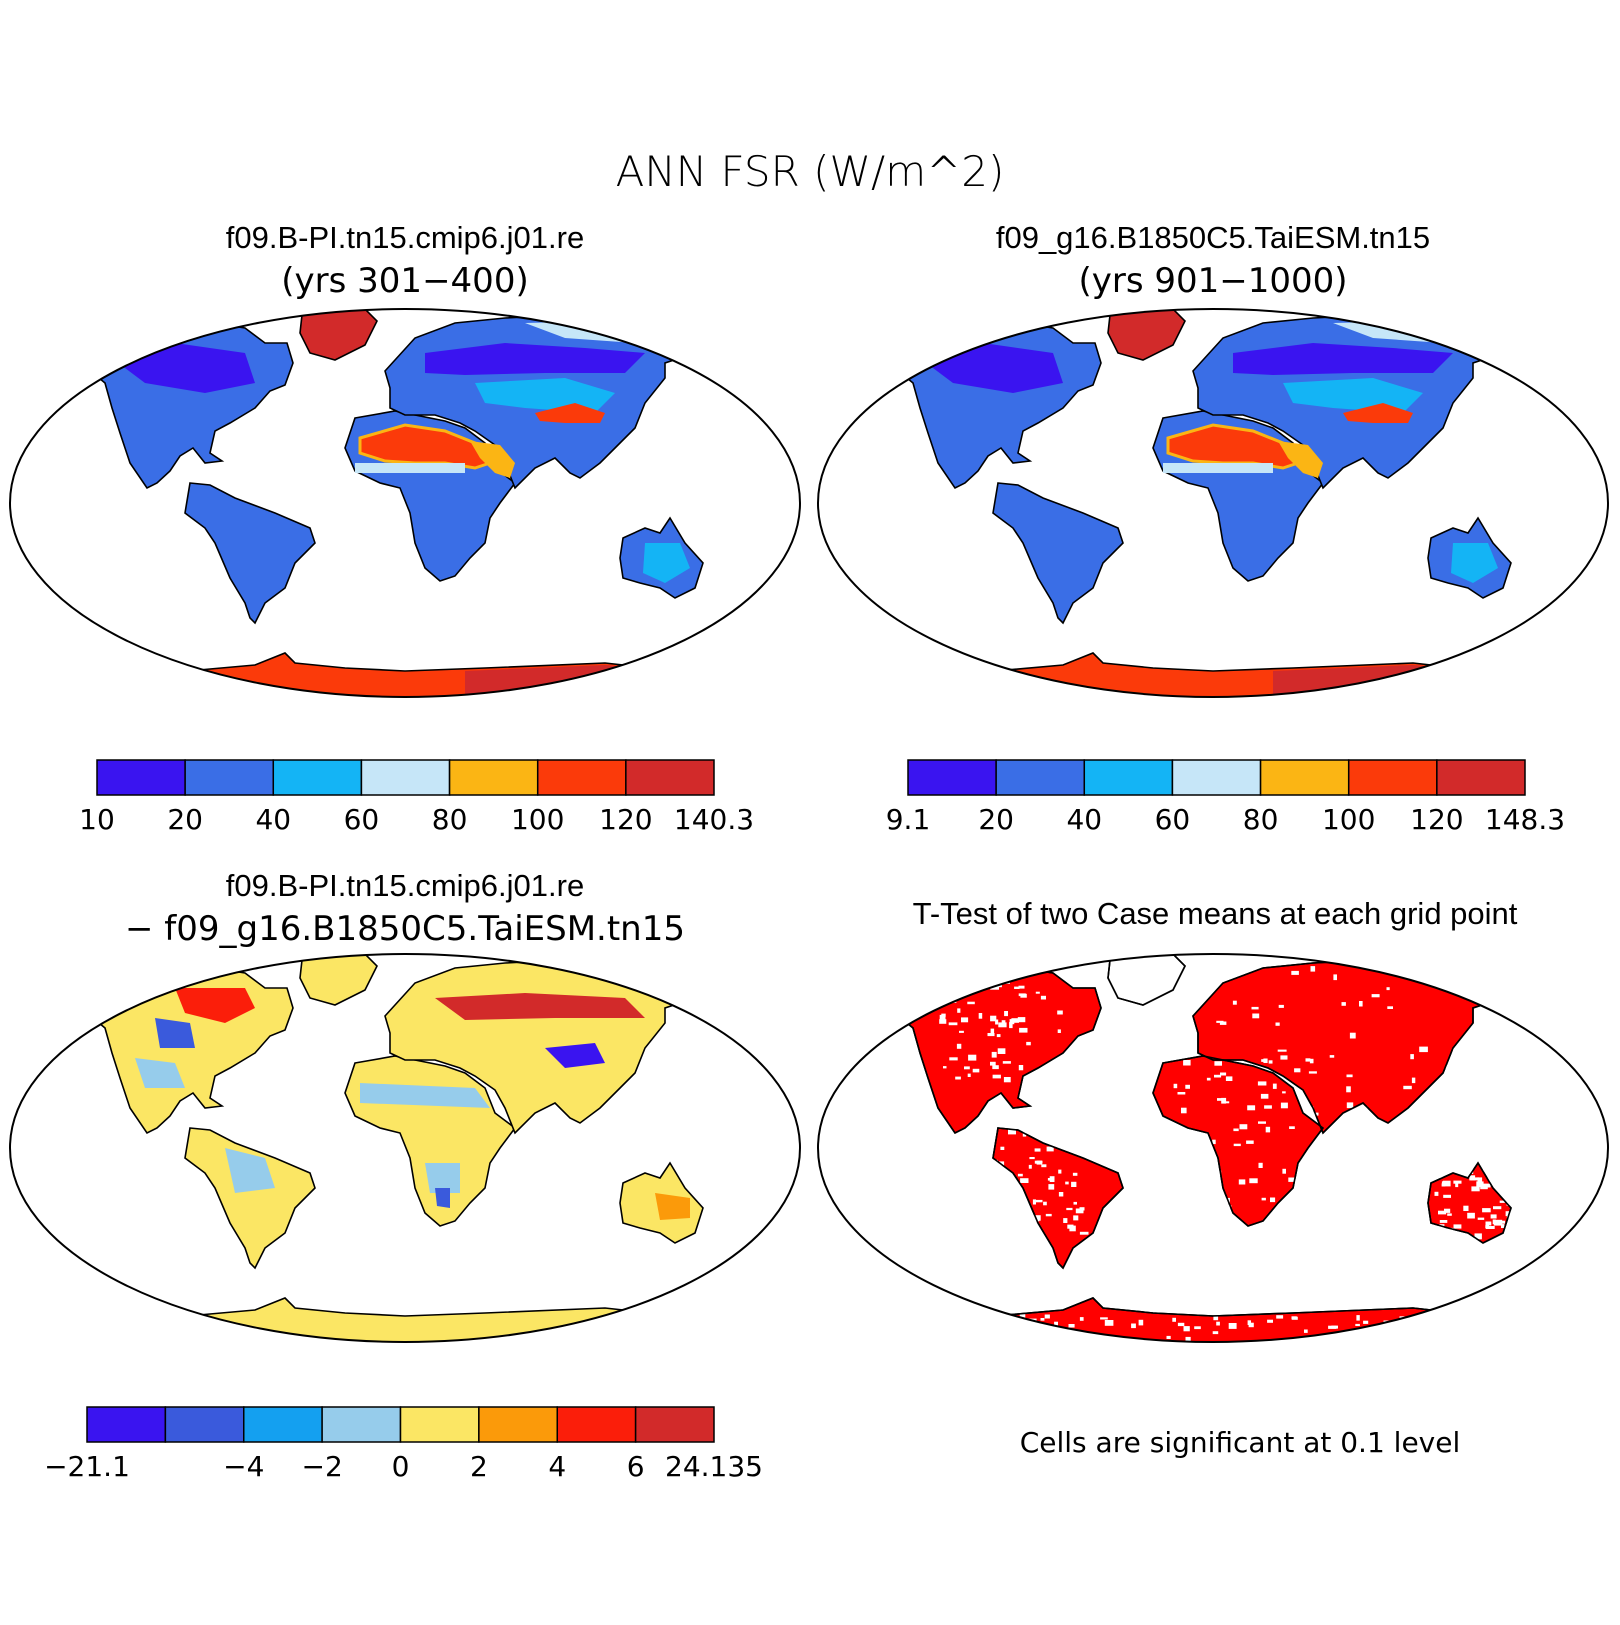 The height and width of the screenshot is (1625, 1620). What do you see at coordinates (479, 1466) in the screenshot?
I see `colorbar-tick-label: 2` at bounding box center [479, 1466].